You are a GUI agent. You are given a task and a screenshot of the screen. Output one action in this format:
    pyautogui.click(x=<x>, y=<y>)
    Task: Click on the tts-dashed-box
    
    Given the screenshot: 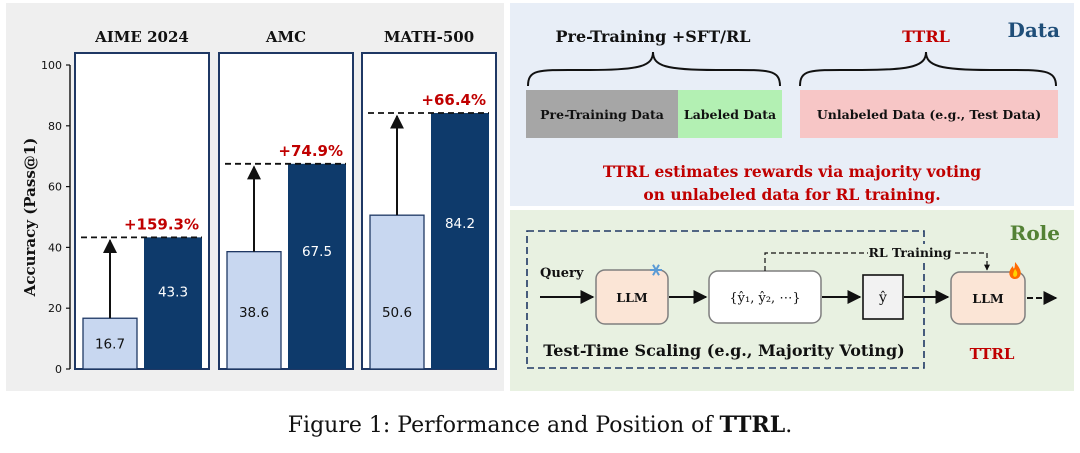 What is the action you would take?
    pyautogui.click(x=725, y=299)
    